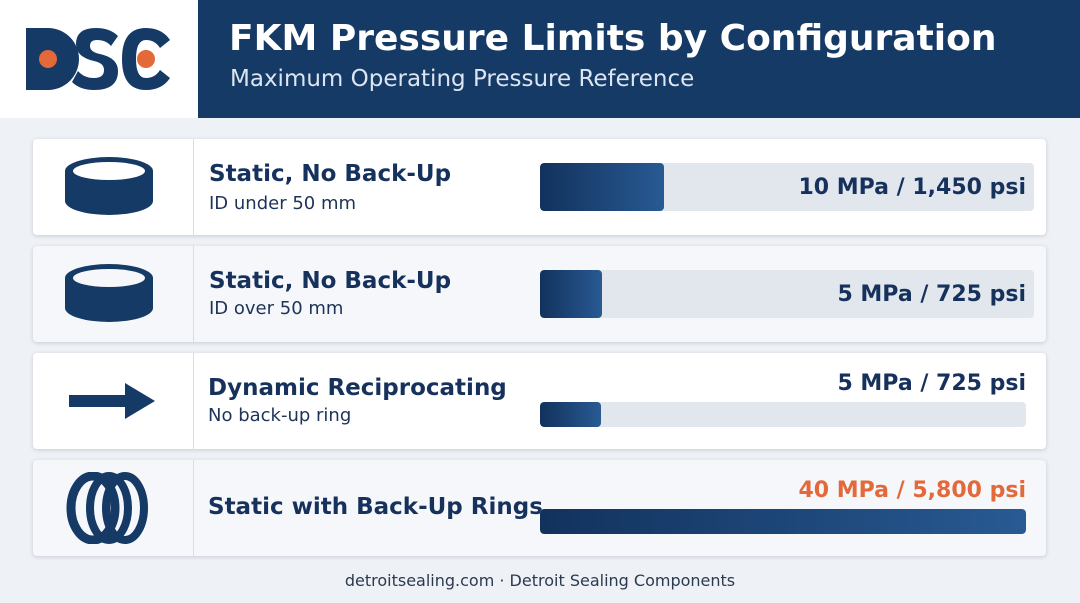  I want to click on row-sublabel: ID under 50 mm, so click(283, 203).